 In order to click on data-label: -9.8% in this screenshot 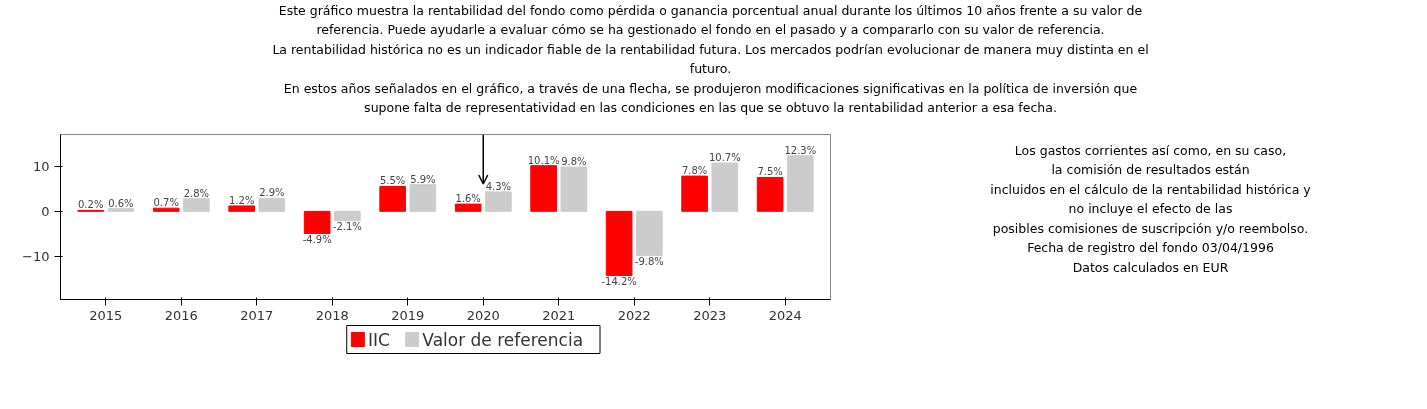, I will do `click(649, 261)`.